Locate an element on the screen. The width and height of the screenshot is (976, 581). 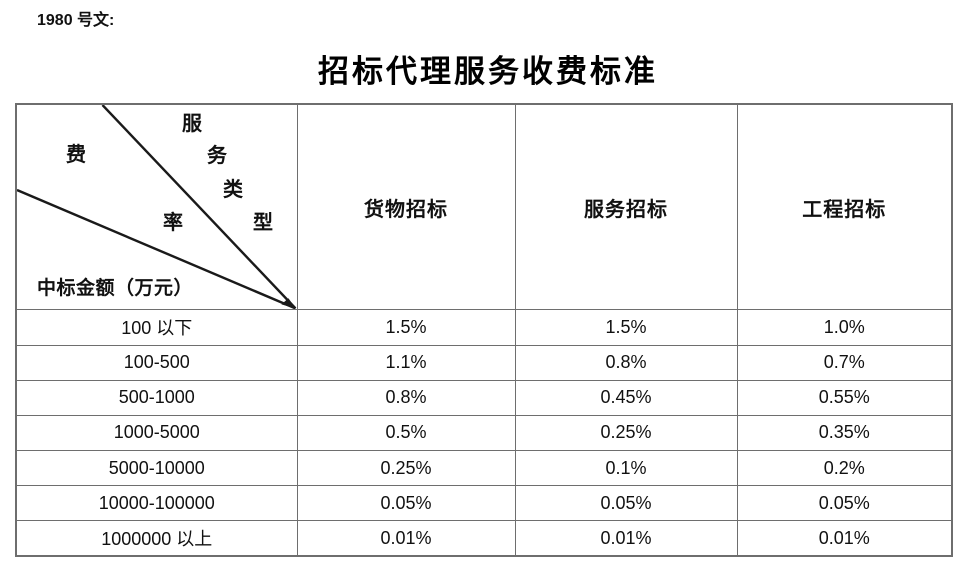
column-header-service: 服务招标 is located at coordinates (626, 207).